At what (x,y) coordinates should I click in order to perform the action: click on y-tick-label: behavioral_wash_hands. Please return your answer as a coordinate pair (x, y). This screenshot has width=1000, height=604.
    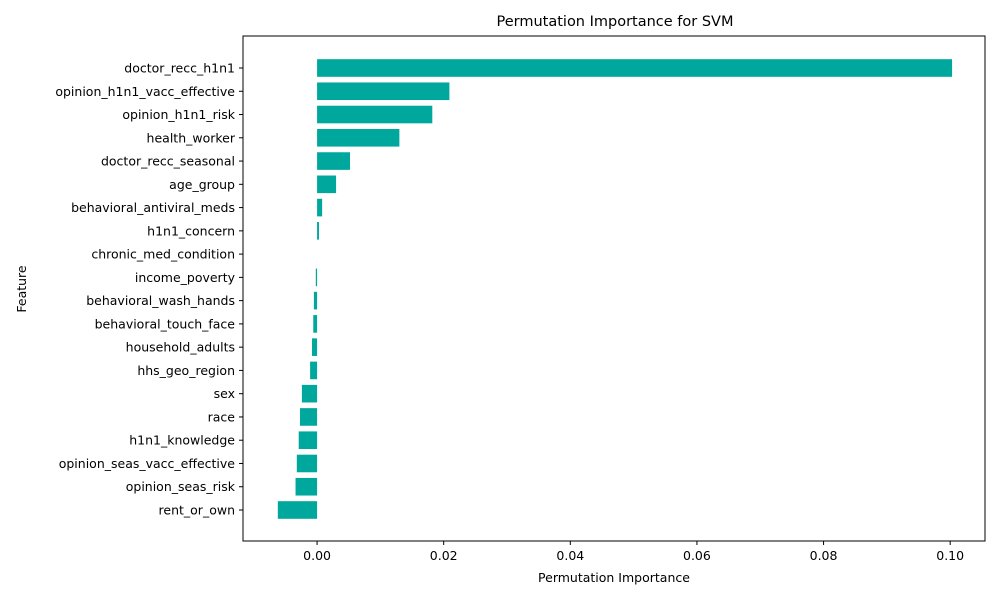
    Looking at the image, I should click on (160, 300).